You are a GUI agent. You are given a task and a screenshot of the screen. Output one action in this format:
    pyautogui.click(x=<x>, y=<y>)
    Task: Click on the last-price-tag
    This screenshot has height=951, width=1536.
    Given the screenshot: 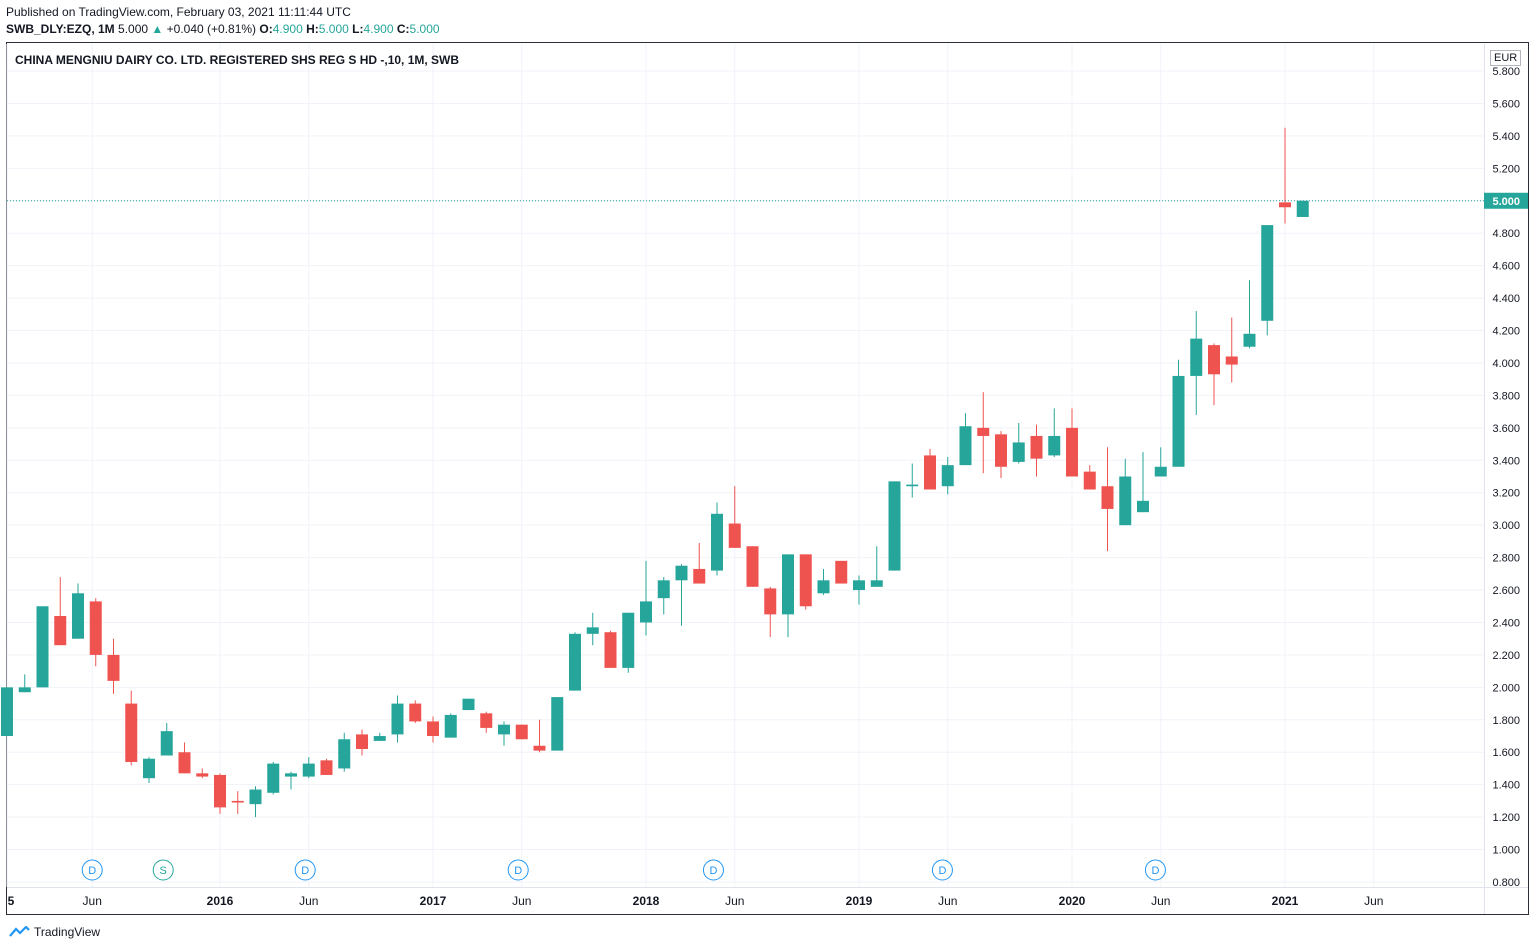 What is the action you would take?
    pyautogui.click(x=1506, y=200)
    